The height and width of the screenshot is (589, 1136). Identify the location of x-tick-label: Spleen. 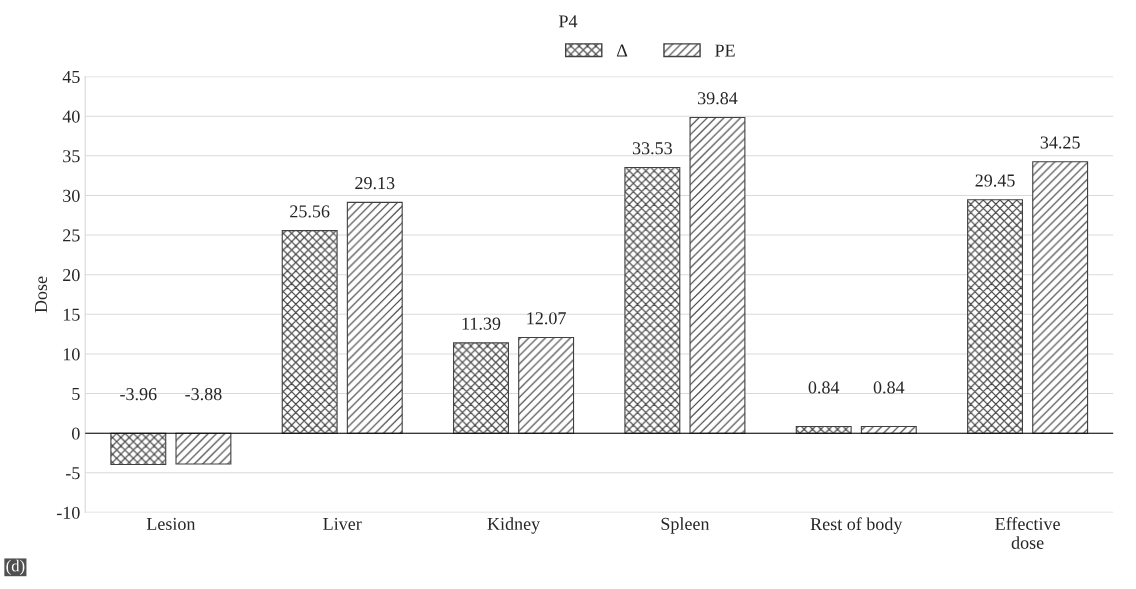
(685, 525).